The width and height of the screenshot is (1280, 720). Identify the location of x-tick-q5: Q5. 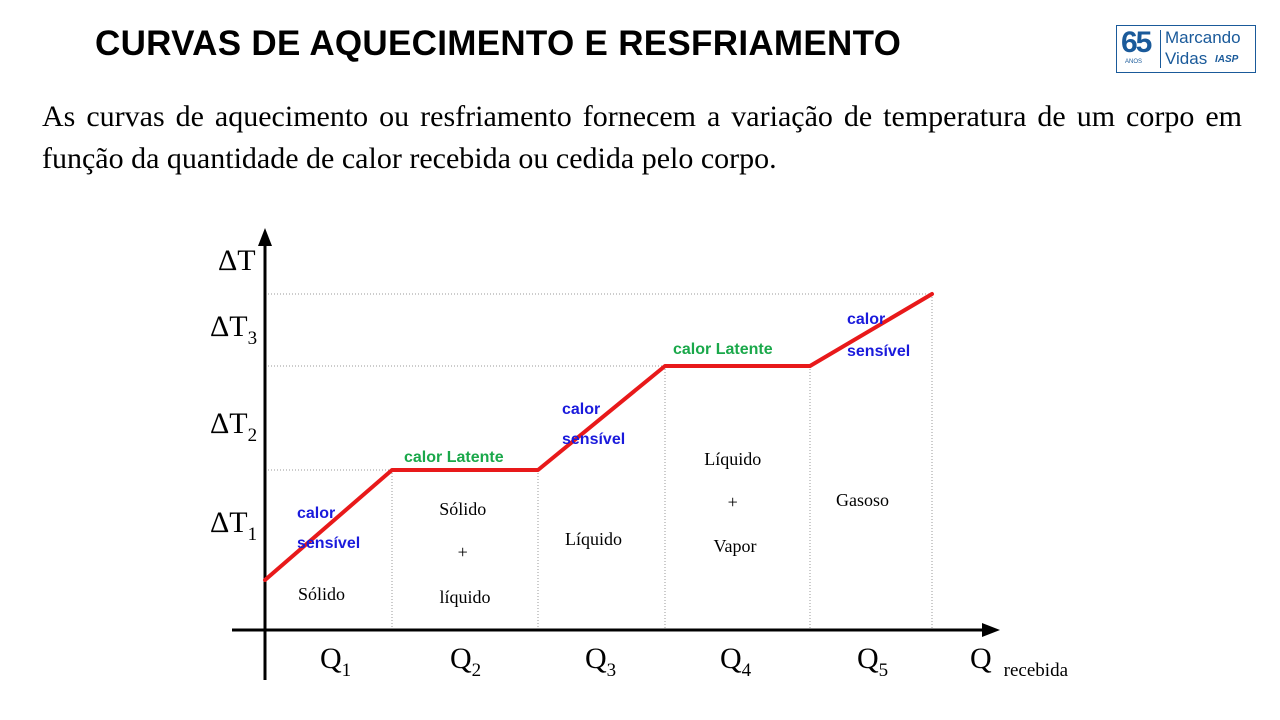
(872, 661).